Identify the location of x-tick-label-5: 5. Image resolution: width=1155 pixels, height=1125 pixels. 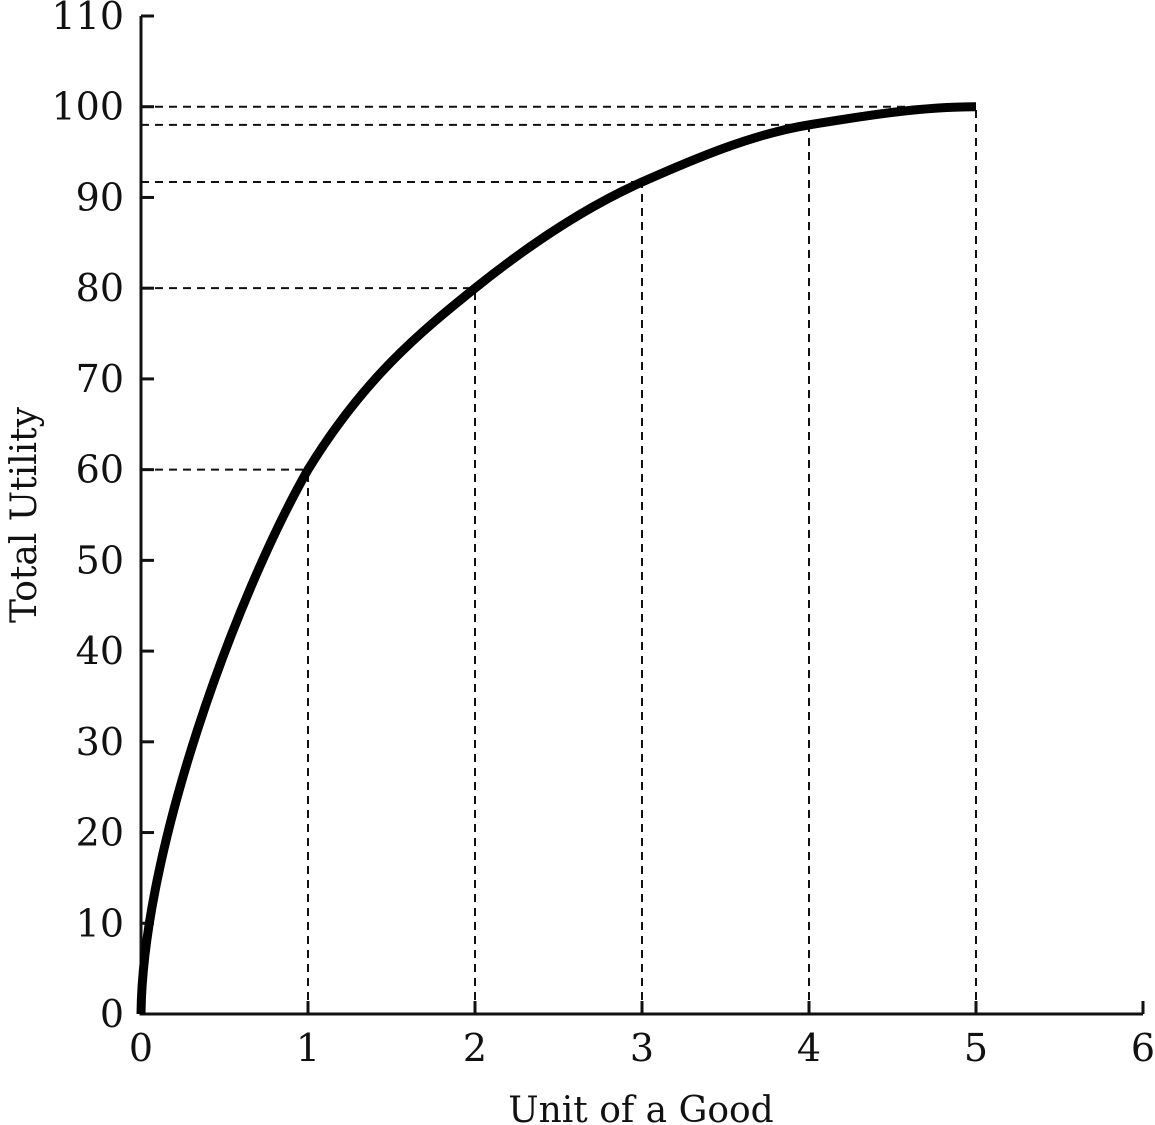
(976, 1048).